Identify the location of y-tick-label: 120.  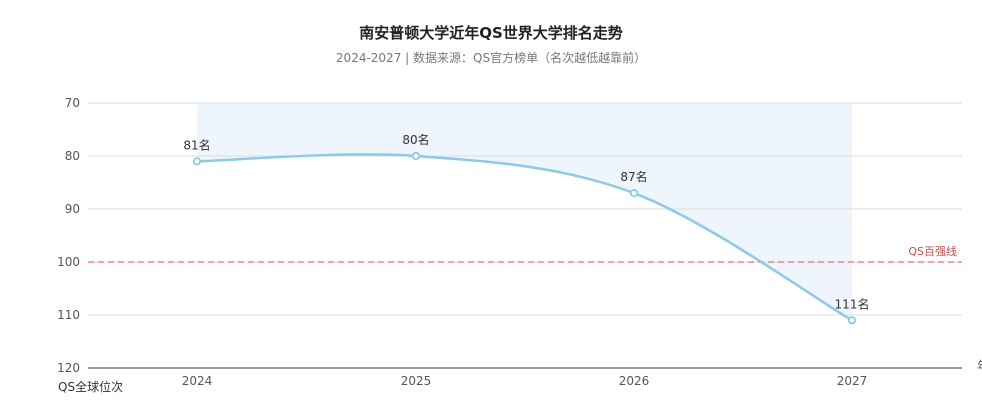
(68, 368).